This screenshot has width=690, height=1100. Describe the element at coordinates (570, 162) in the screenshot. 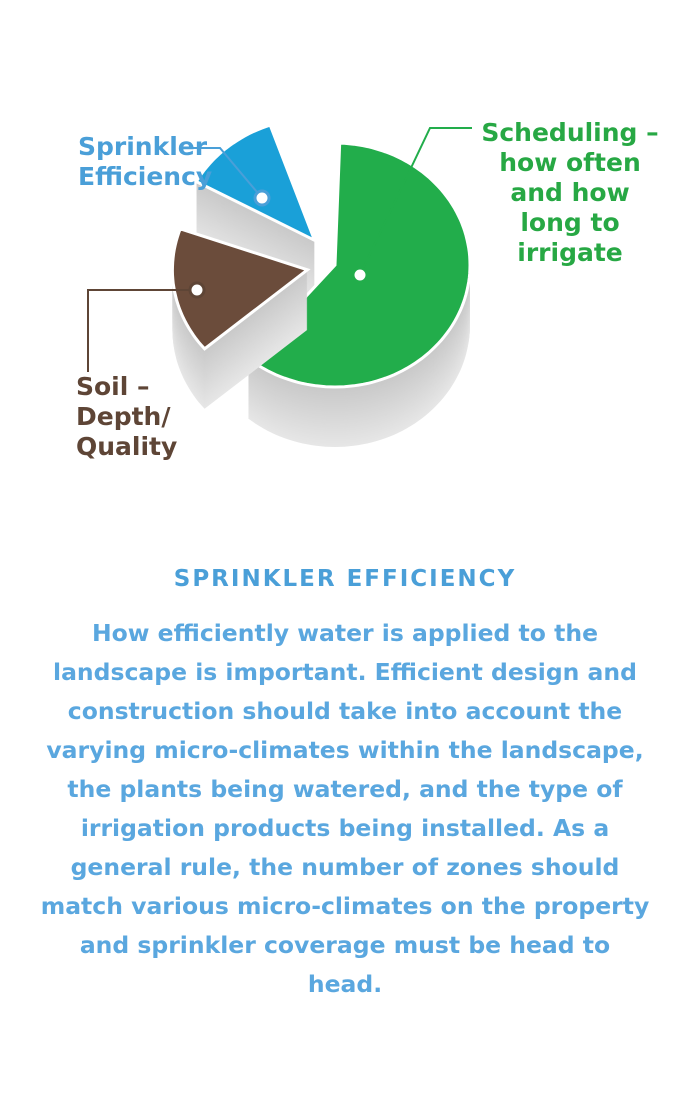

I see `label-line: how often` at that location.